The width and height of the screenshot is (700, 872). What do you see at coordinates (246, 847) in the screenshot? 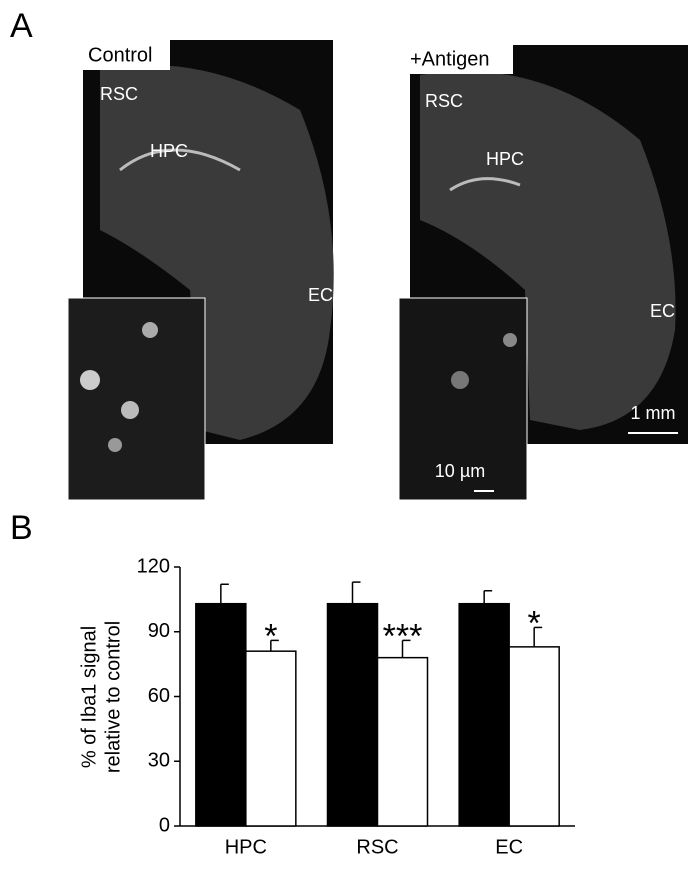
I see `x-tick-label: HPC` at bounding box center [246, 847].